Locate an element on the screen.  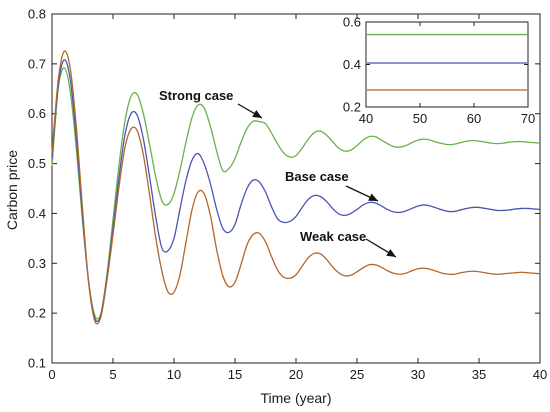
y-tick-label: 0.5 is located at coordinates (37, 163).